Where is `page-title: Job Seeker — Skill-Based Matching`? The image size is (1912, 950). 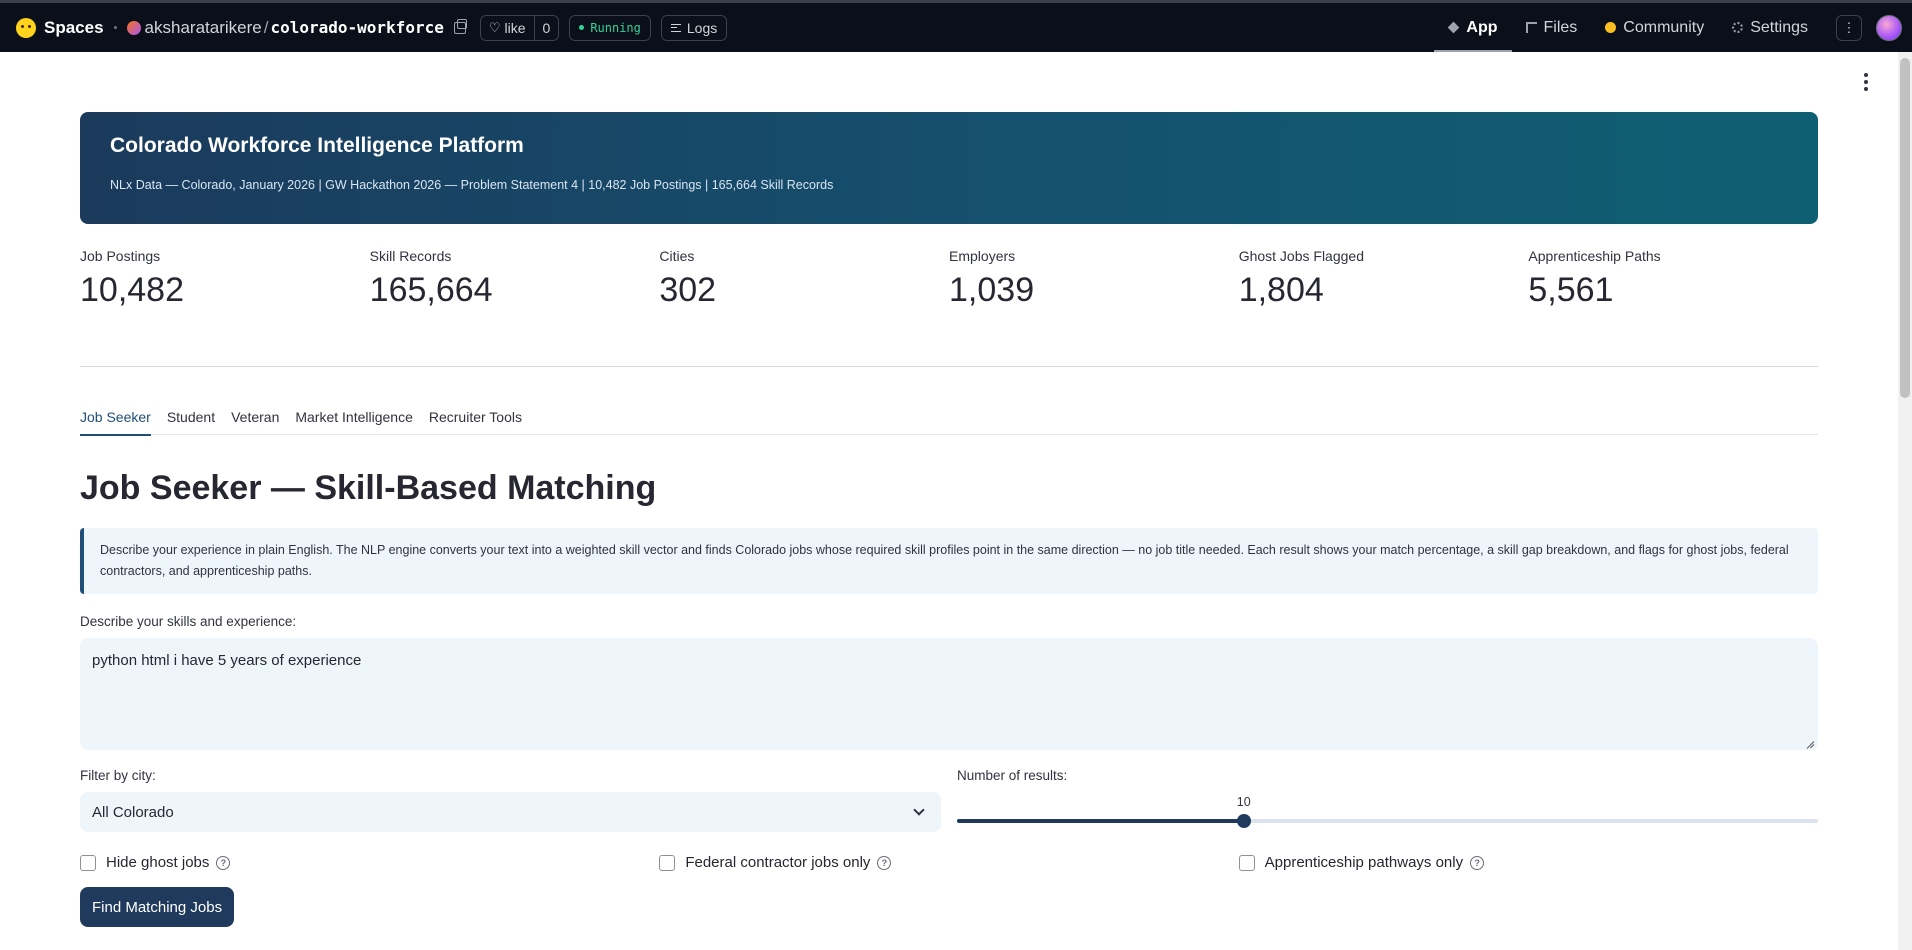 page-title: Job Seeker — Skill-Based Matching is located at coordinates (368, 488).